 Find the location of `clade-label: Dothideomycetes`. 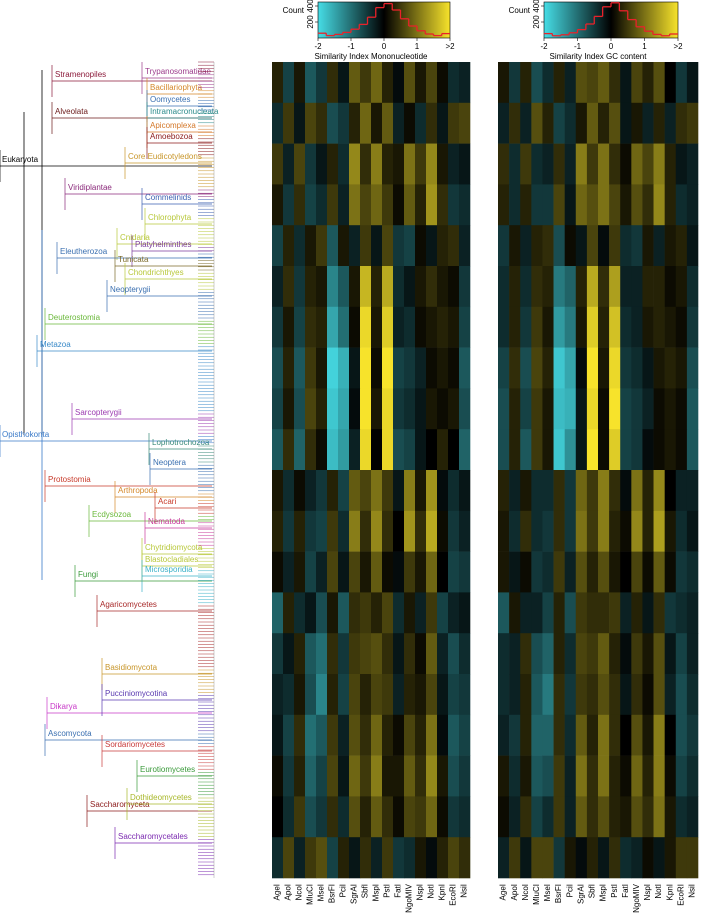

clade-label: Dothideomycetes is located at coordinates (161, 797).